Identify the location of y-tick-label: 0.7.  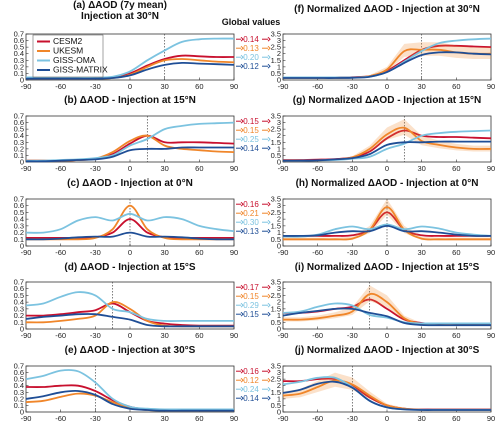
(19, 116).